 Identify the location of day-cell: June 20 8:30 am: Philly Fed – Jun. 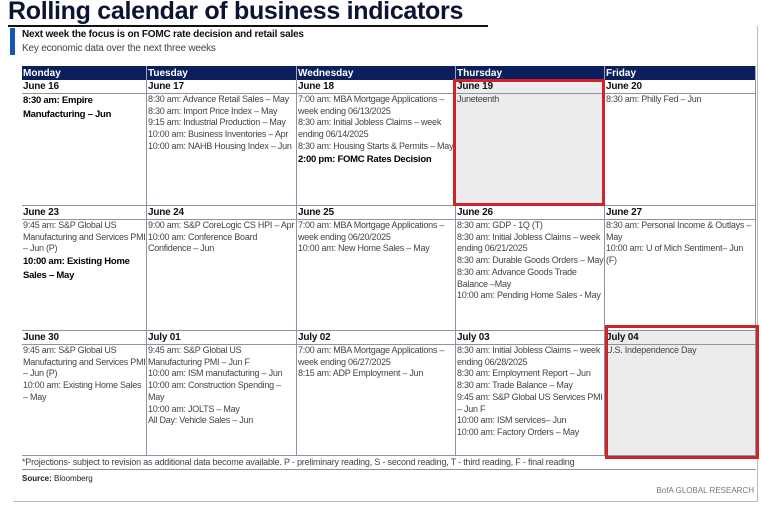
(680, 142).